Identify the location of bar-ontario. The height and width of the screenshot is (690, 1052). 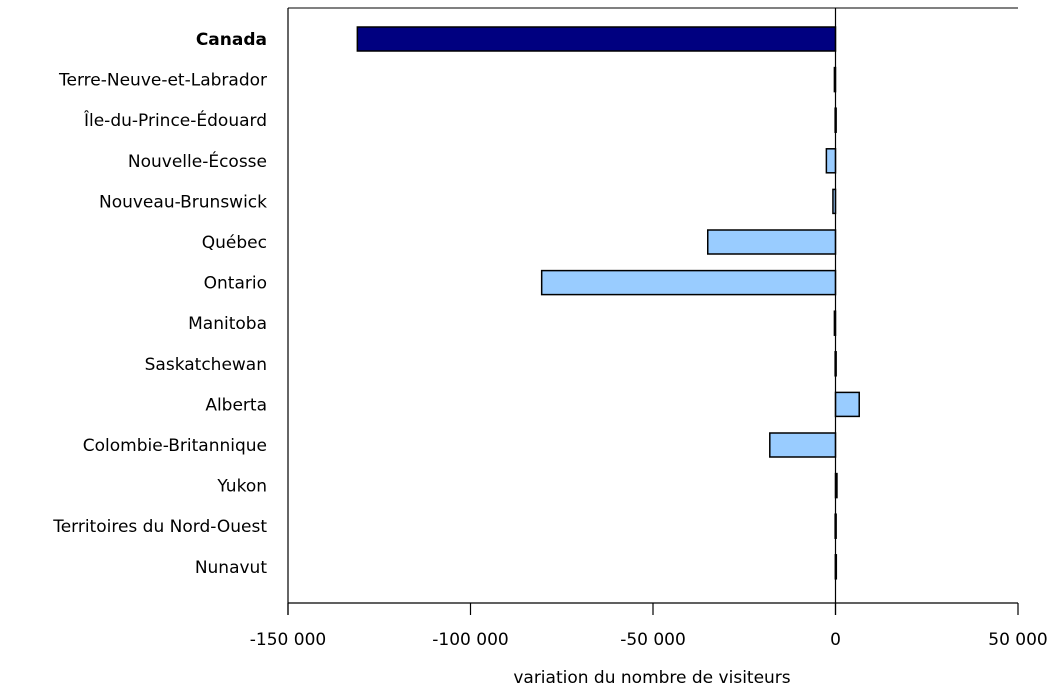
(689, 283).